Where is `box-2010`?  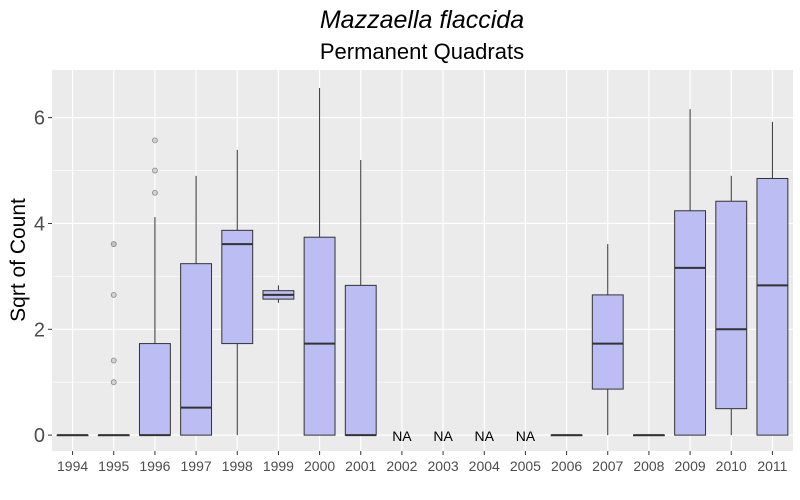
box-2010 is located at coordinates (731, 305).